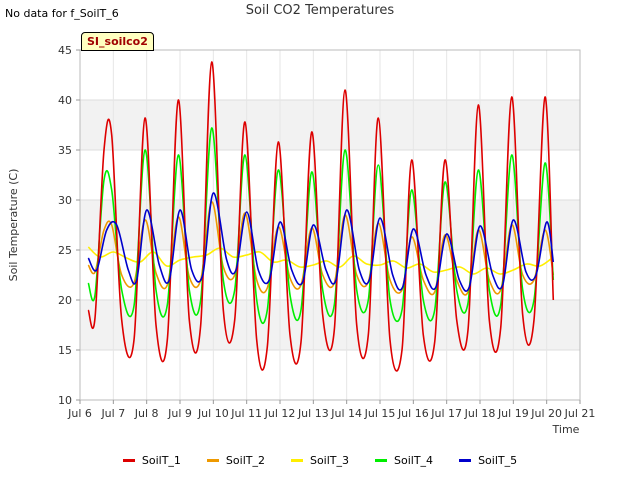 This screenshot has height=480, width=640. What do you see at coordinates (65, 400) in the screenshot?
I see `y-tick-label: 10` at bounding box center [65, 400].